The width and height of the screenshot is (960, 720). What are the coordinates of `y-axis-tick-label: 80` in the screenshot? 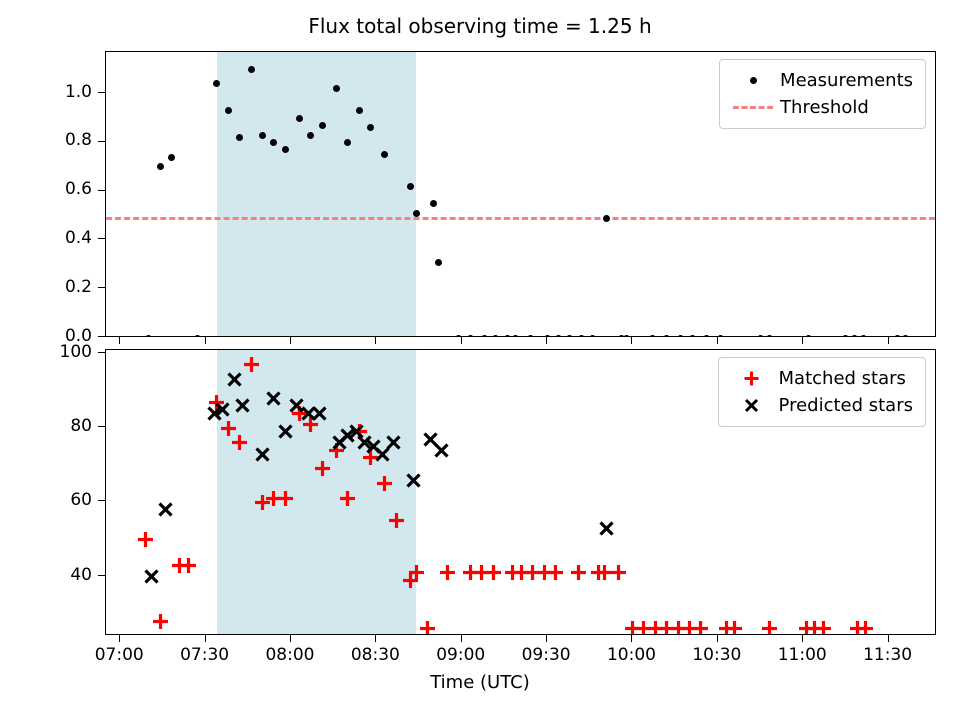 It's located at (81, 426).